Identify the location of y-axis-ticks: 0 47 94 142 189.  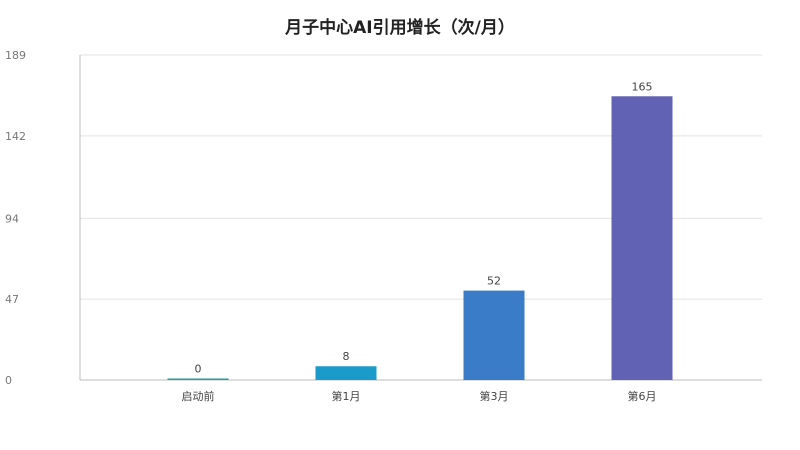
(15, 218).